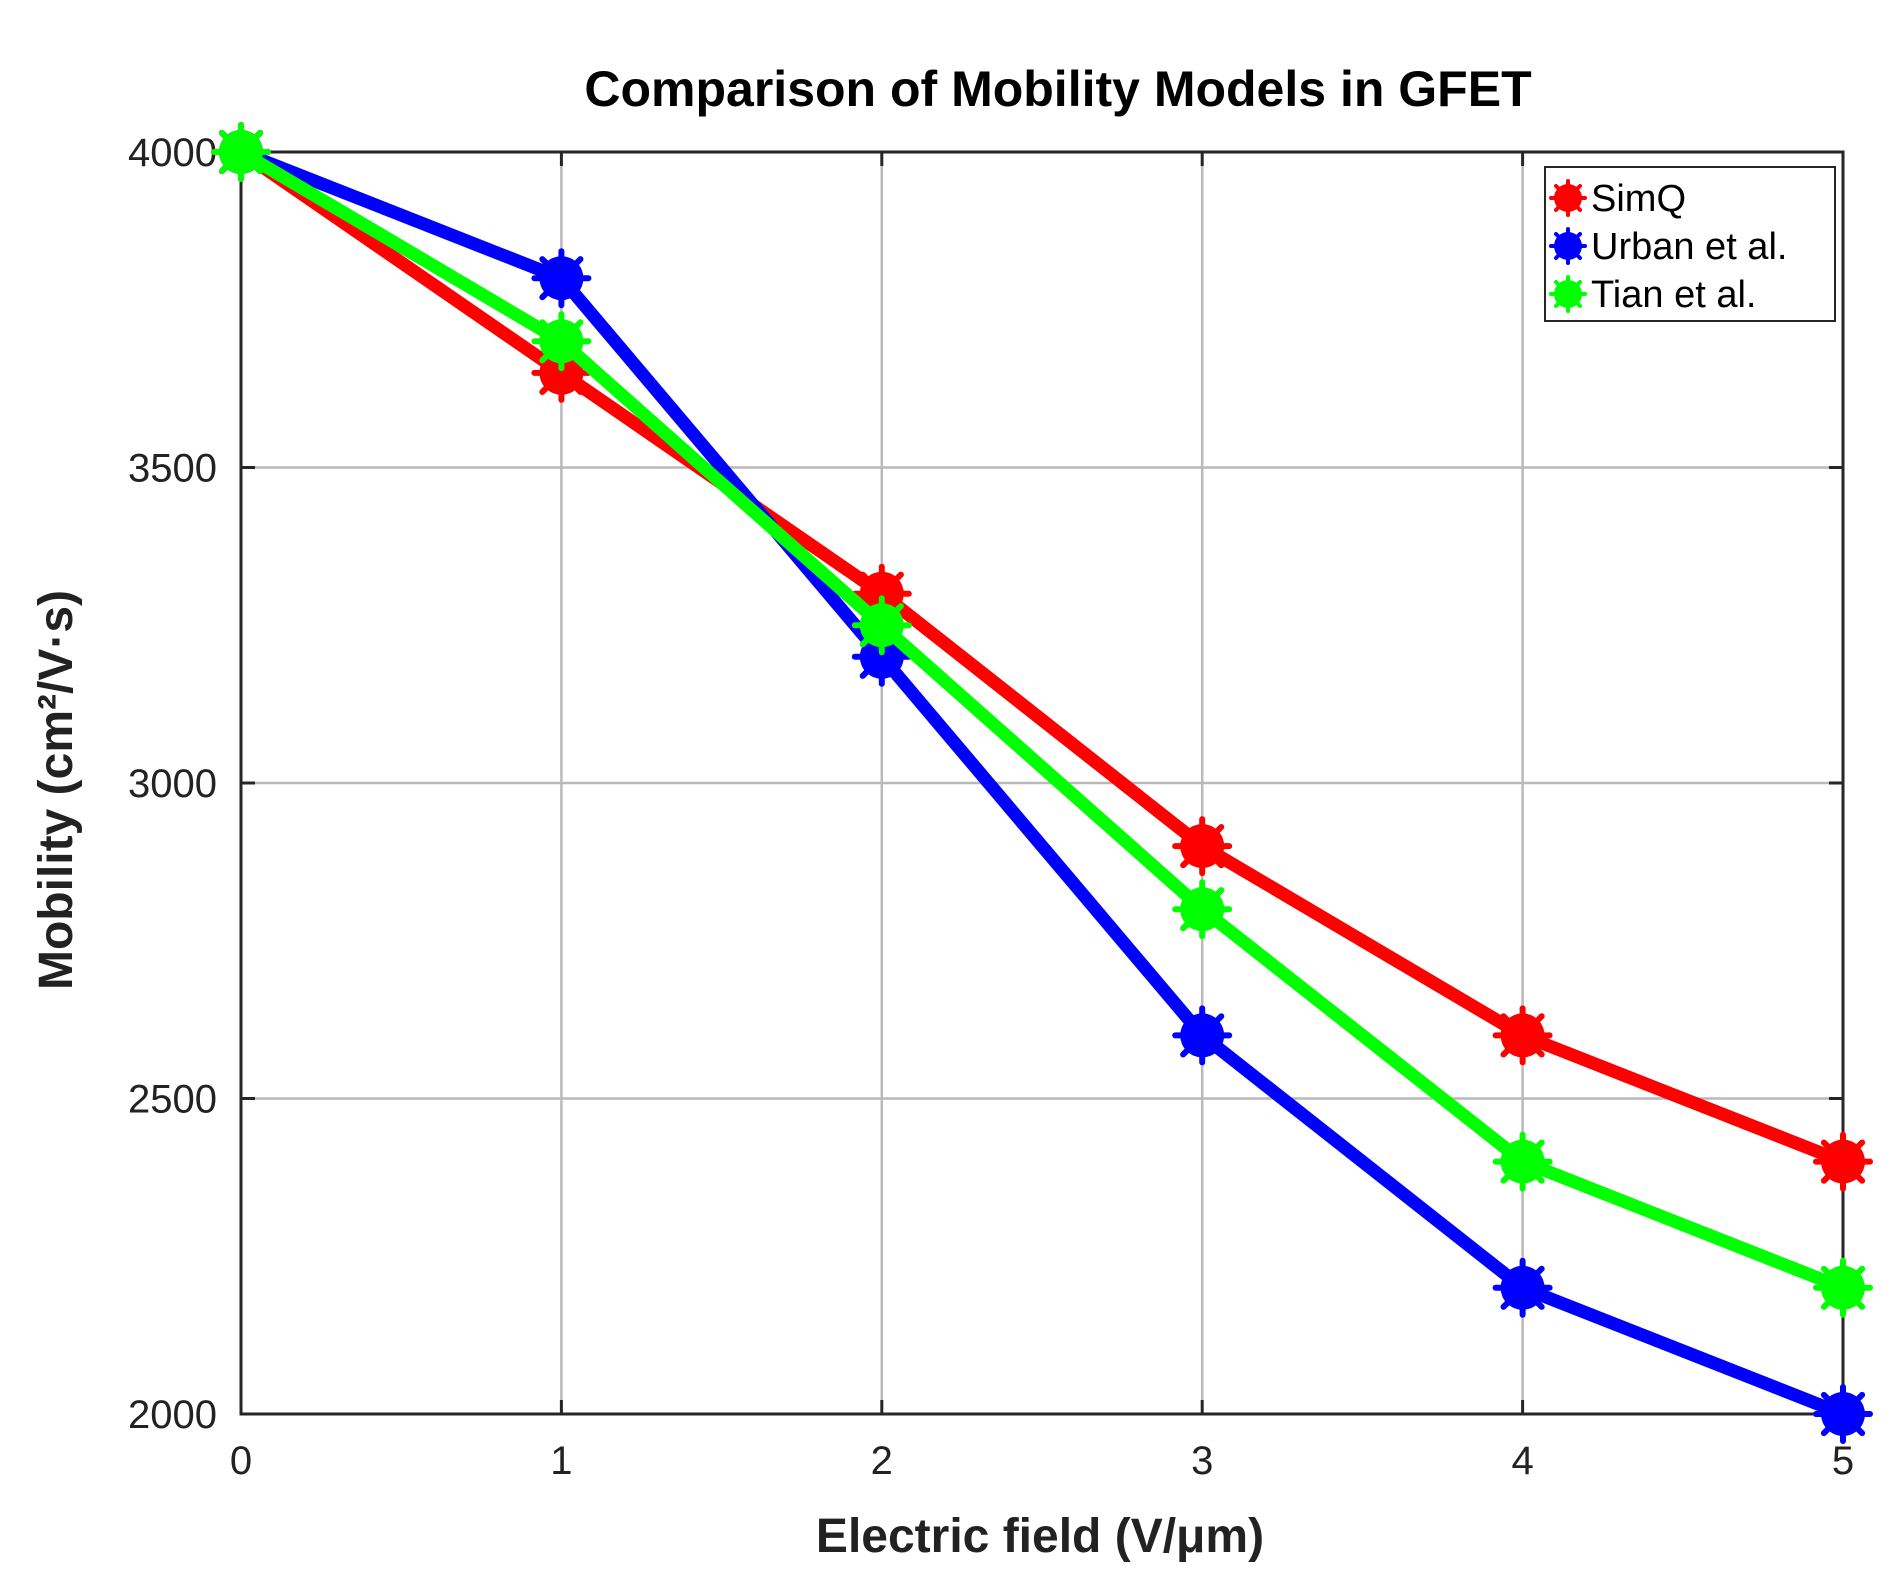  Describe the element at coordinates (882, 1461) in the screenshot. I see `x-tick-label: 2` at that location.